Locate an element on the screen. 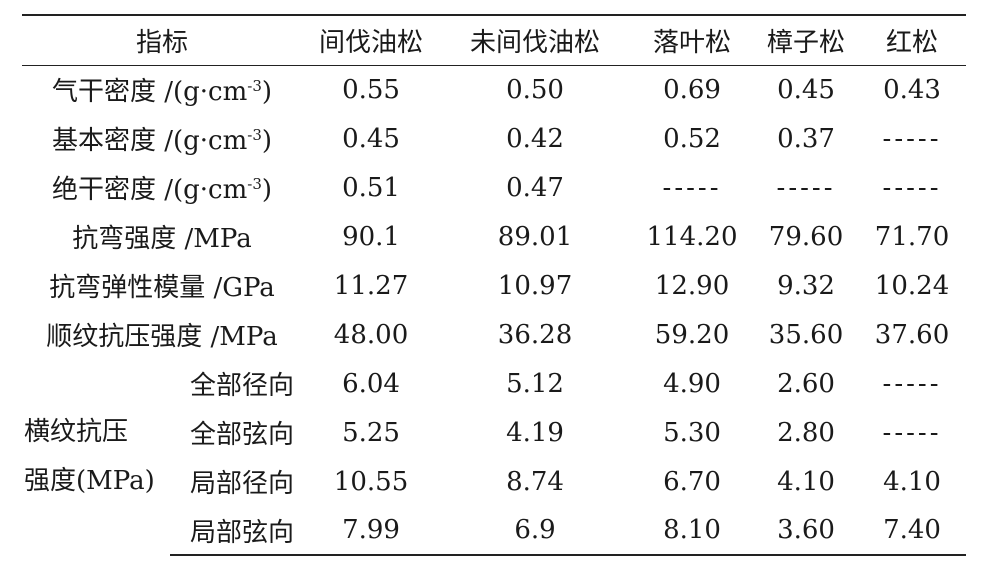  cell: 10.97 is located at coordinates (535, 285).